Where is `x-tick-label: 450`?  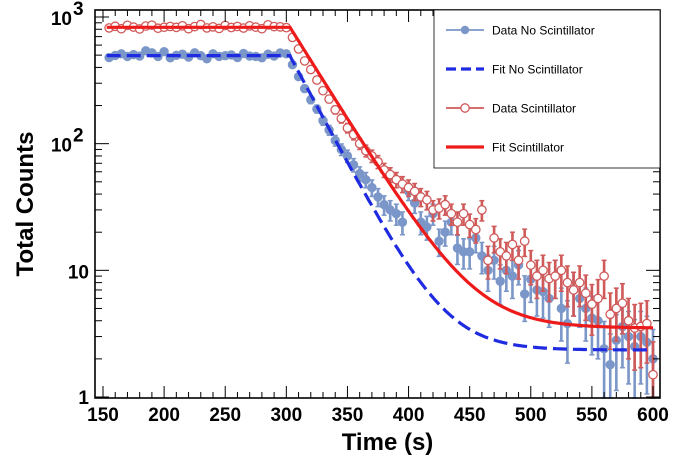 x-tick-label: 450 is located at coordinates (470, 415).